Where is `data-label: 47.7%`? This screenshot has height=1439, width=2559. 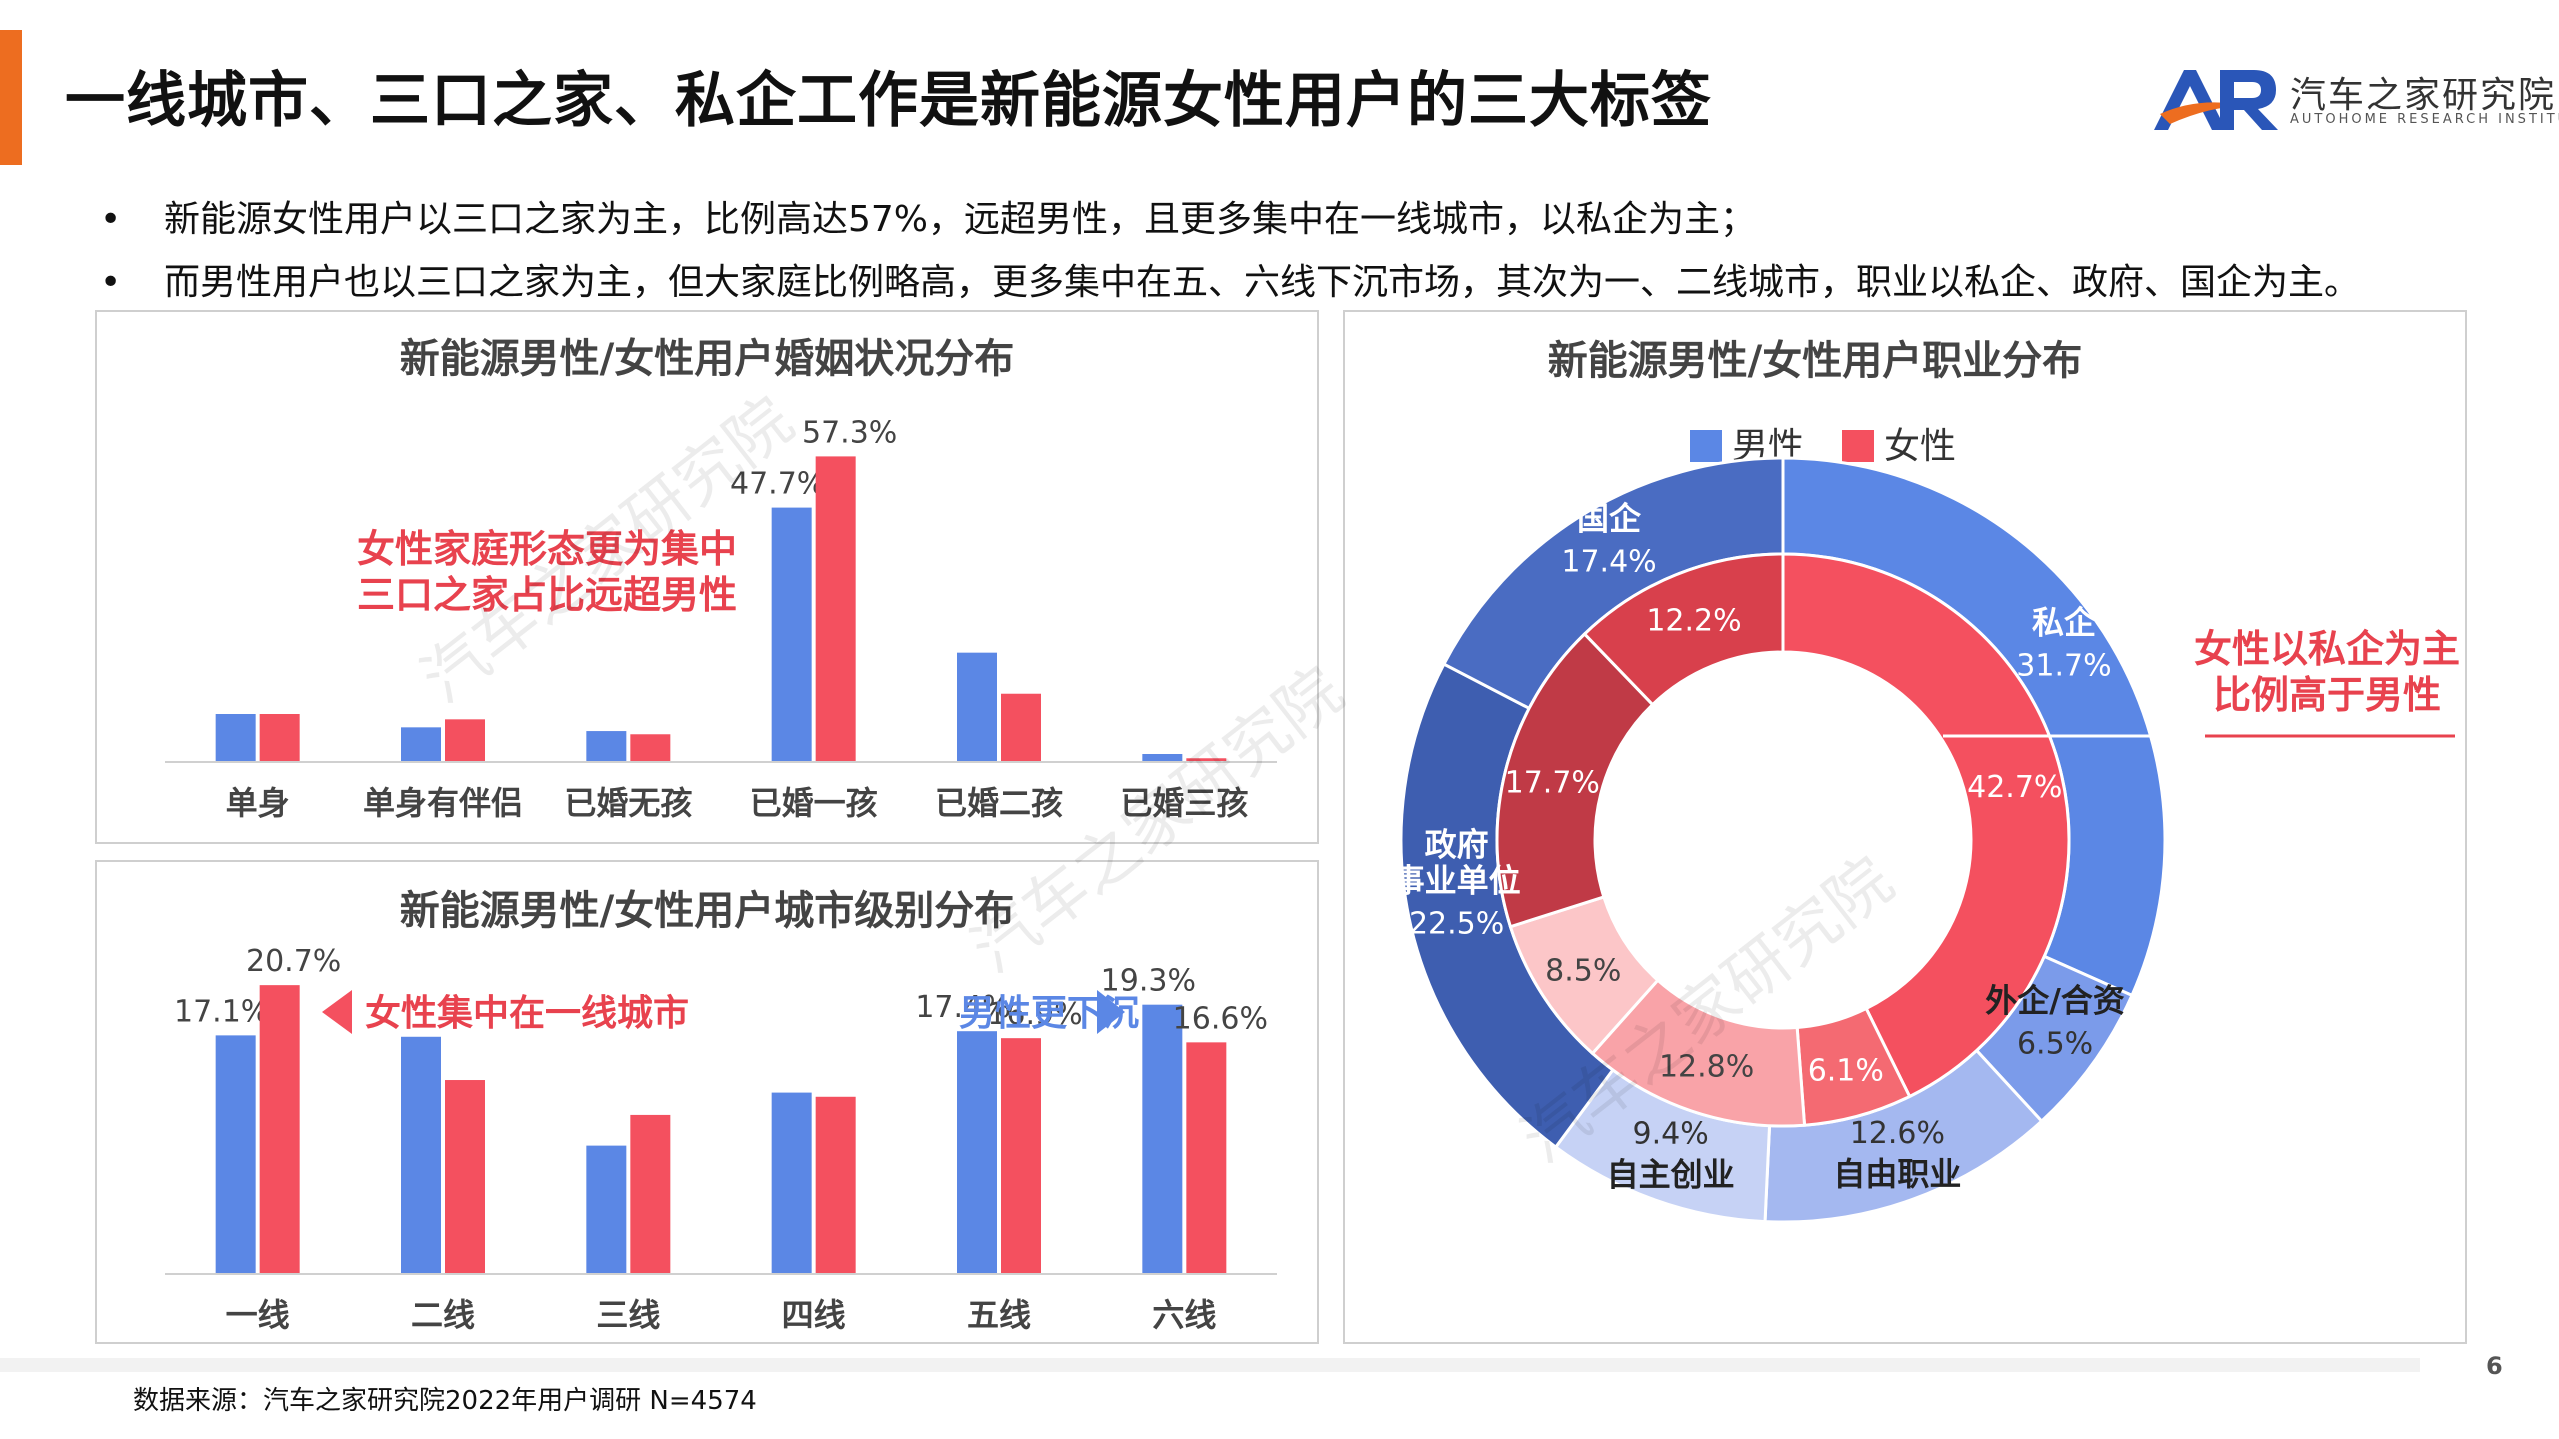
data-label: 47.7% is located at coordinates (777, 484).